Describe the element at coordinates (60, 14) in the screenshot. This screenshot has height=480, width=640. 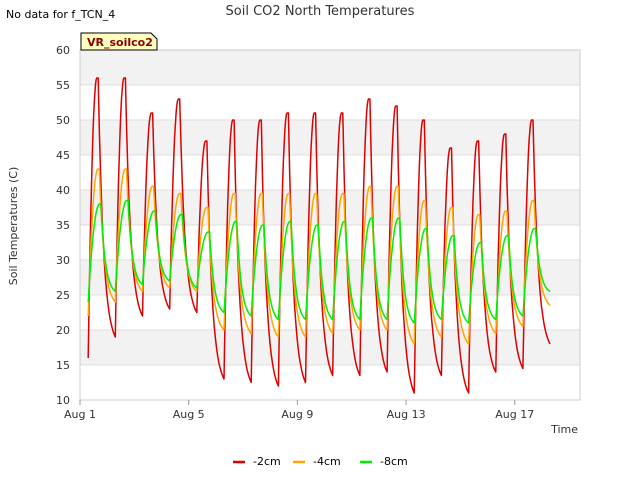
I see `no-data-note: No data for f_TCN_4` at that location.